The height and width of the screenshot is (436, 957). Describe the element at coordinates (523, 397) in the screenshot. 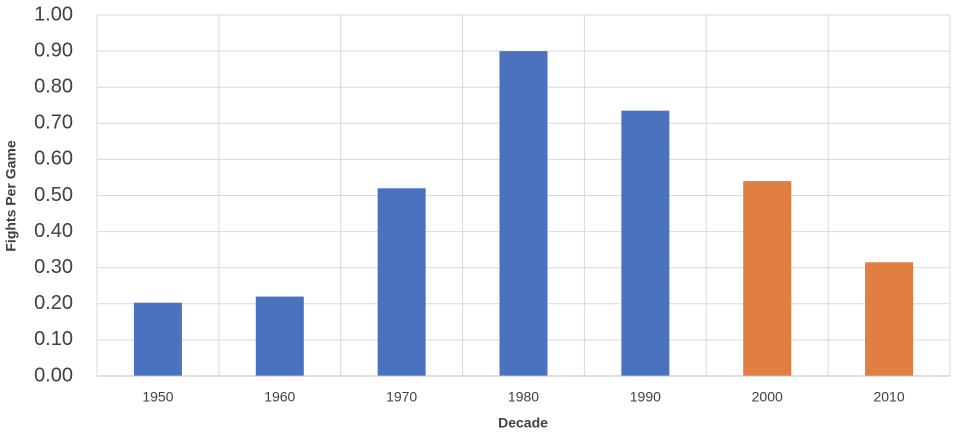

I see `x-tick-label: 1980` at that location.